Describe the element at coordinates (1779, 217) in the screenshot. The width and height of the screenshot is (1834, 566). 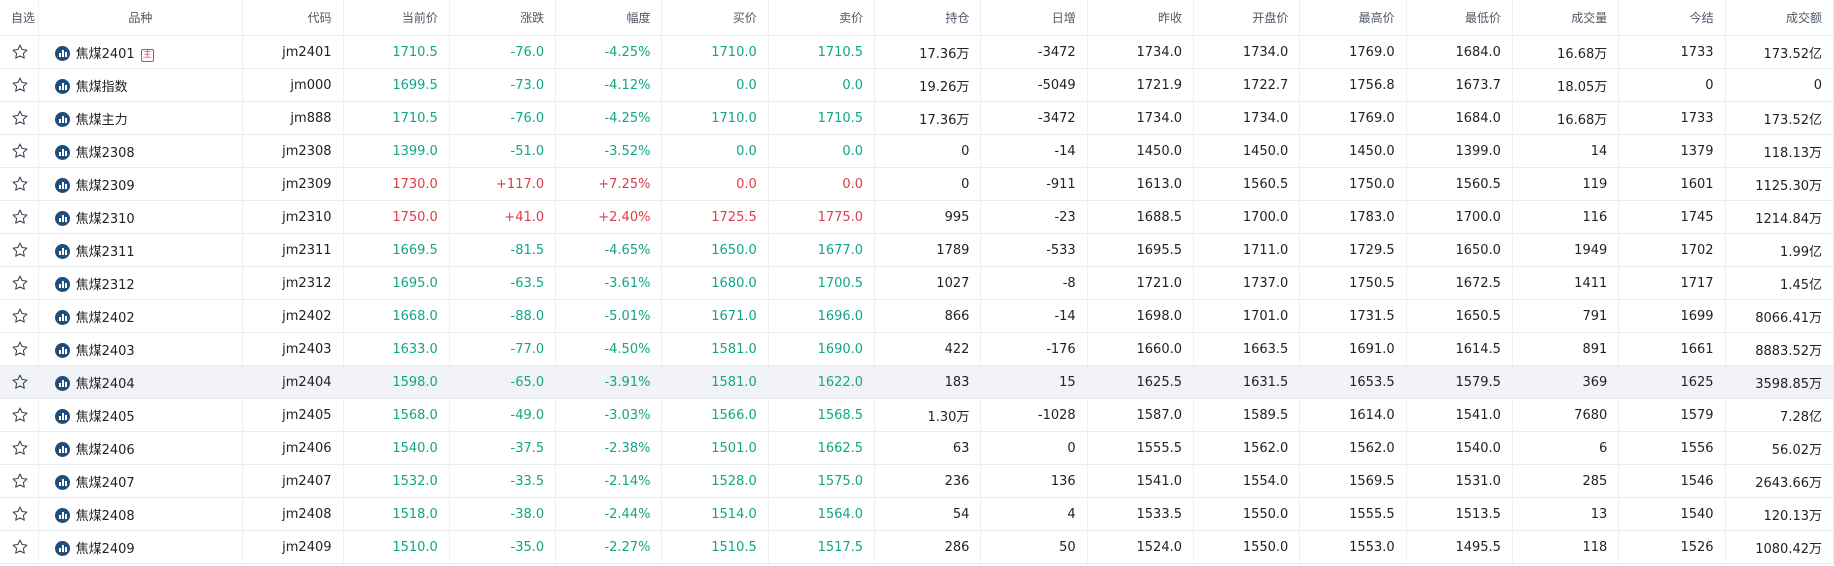
I see `amount-cell: 1214.84万` at that location.